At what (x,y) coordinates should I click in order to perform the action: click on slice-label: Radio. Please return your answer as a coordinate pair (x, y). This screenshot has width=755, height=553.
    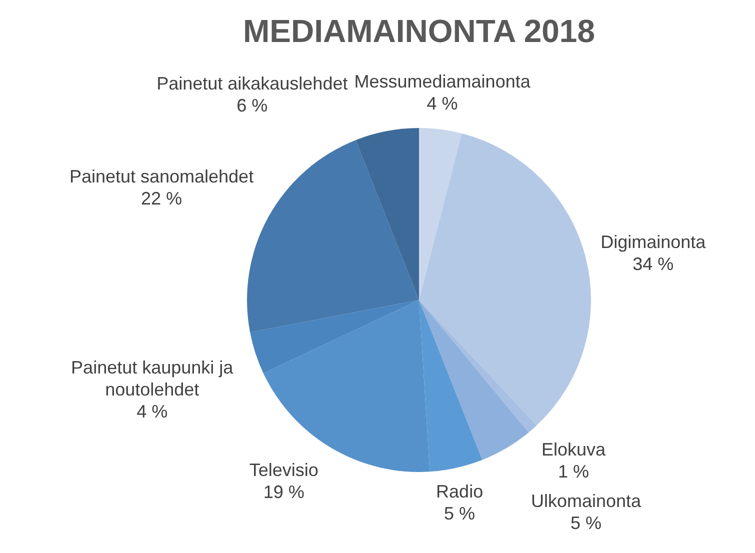
    Looking at the image, I should click on (460, 492).